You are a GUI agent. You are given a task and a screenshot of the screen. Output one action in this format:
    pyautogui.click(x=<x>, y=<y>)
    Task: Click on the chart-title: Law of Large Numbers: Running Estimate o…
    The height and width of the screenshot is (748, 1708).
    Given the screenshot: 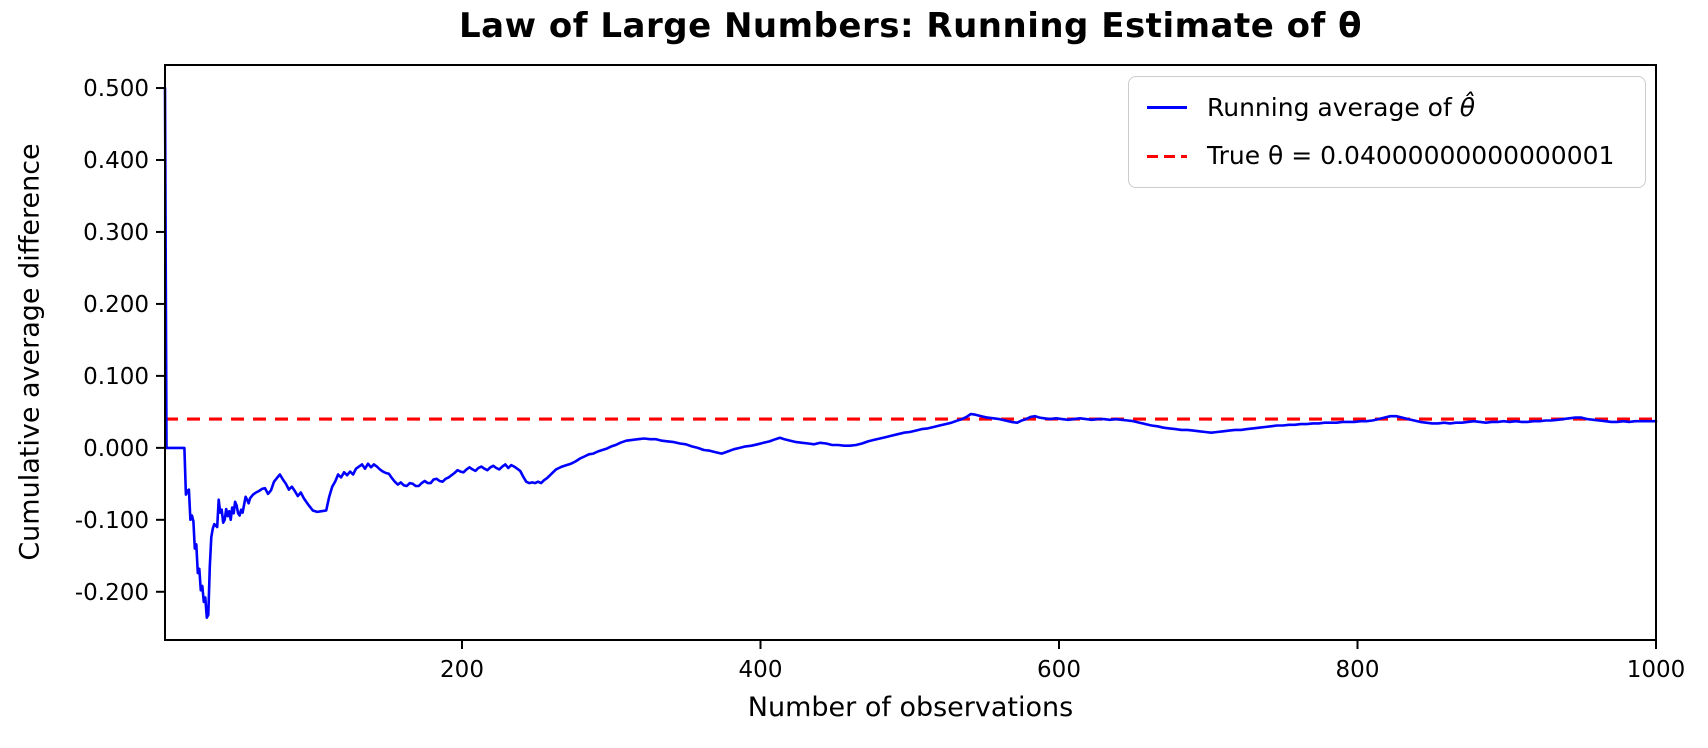 What is the action you would take?
    pyautogui.click(x=910, y=26)
    